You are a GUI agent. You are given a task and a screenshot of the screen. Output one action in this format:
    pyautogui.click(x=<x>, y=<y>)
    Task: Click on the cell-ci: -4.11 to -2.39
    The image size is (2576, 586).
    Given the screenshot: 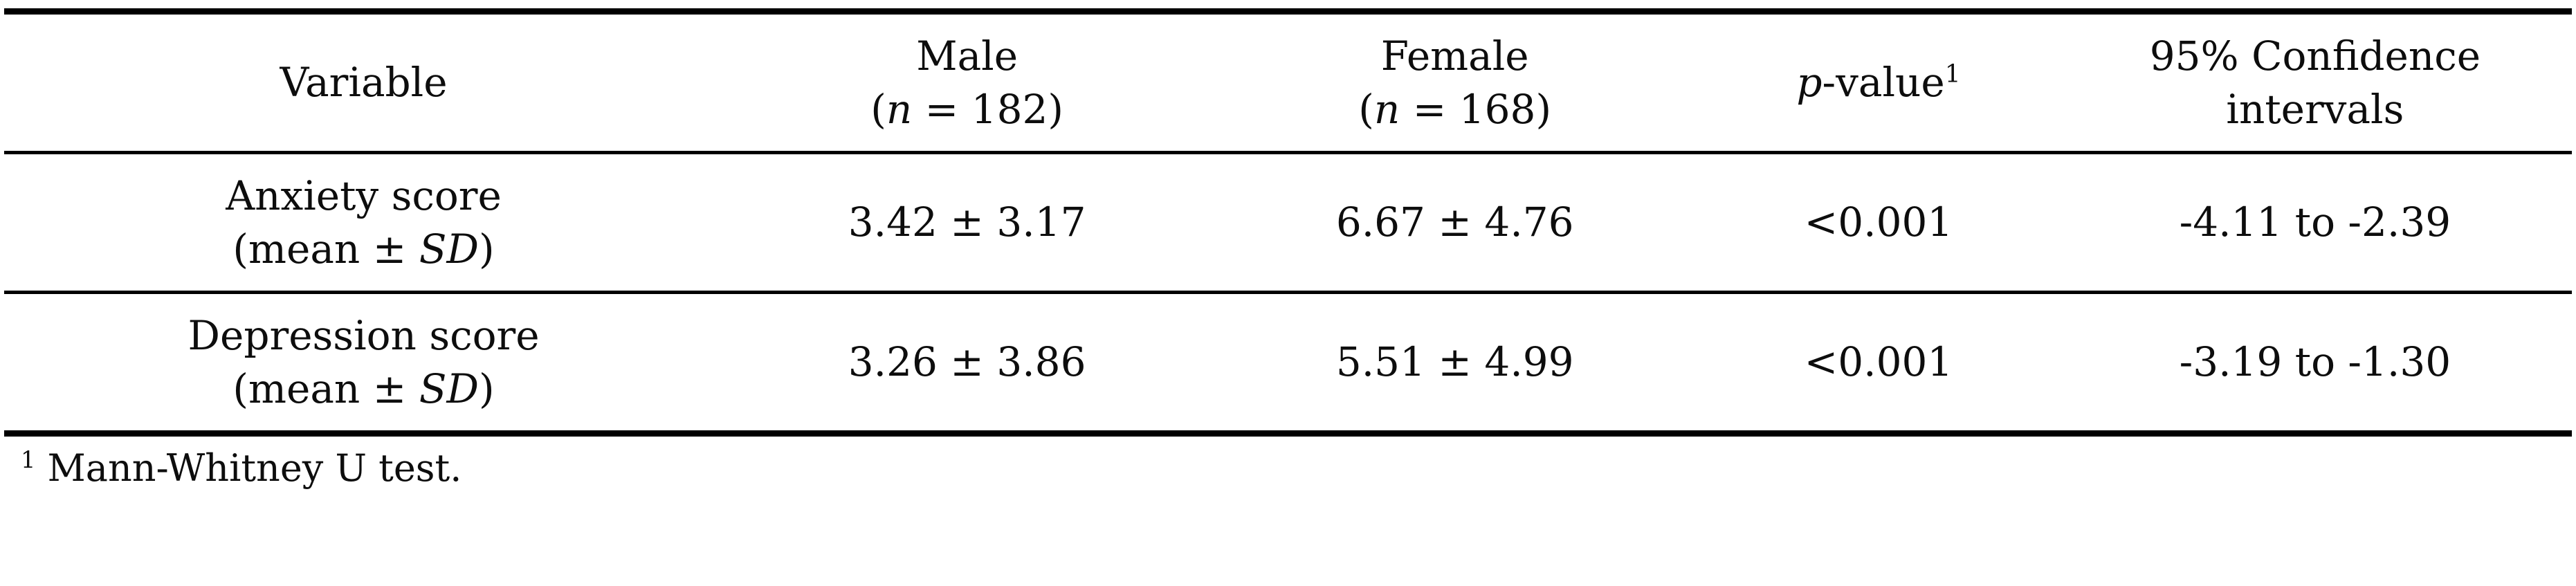 What is the action you would take?
    pyautogui.click(x=2315, y=222)
    